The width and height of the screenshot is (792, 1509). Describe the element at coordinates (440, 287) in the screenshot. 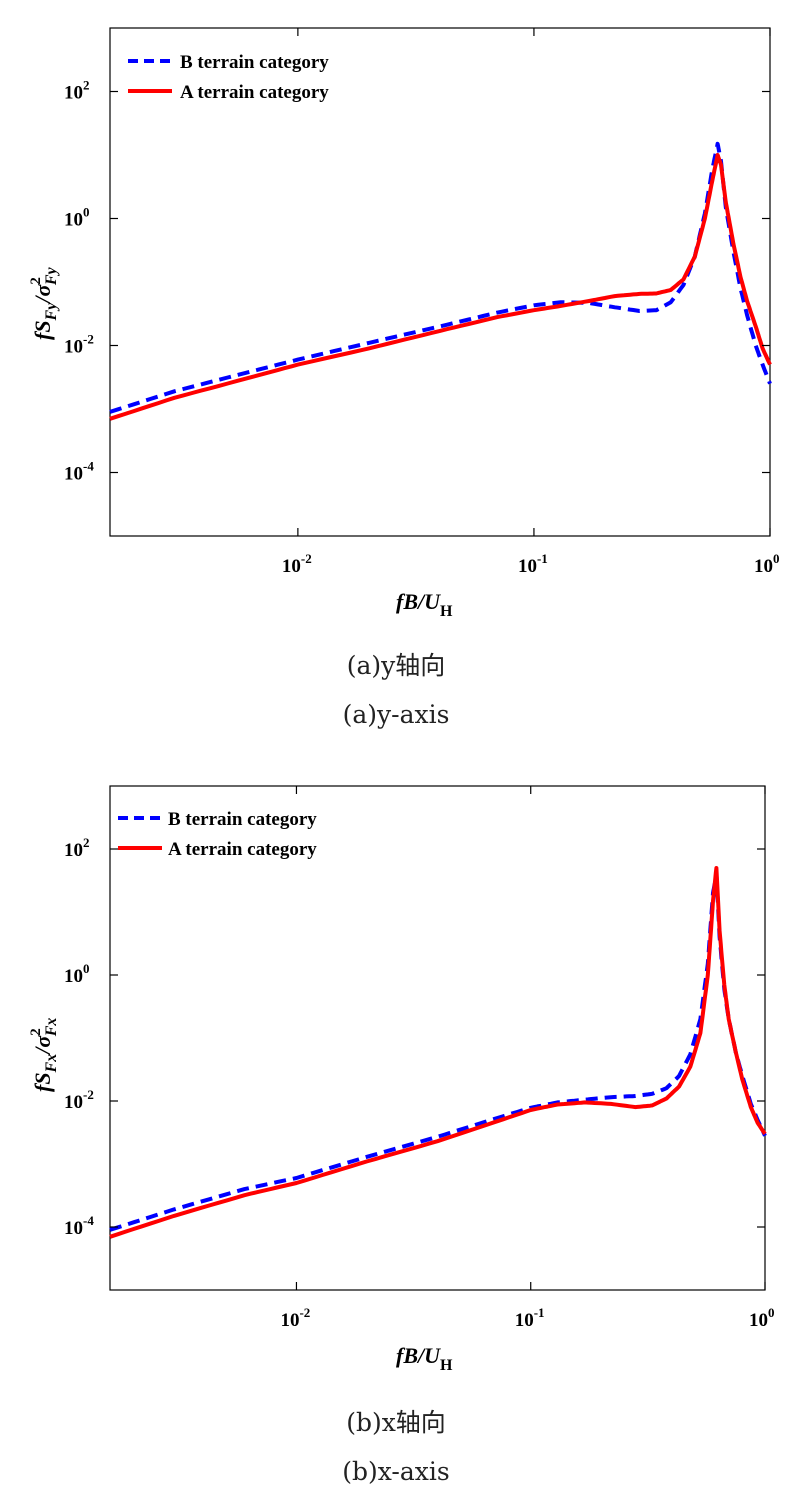

I see `series-line-A` at that location.